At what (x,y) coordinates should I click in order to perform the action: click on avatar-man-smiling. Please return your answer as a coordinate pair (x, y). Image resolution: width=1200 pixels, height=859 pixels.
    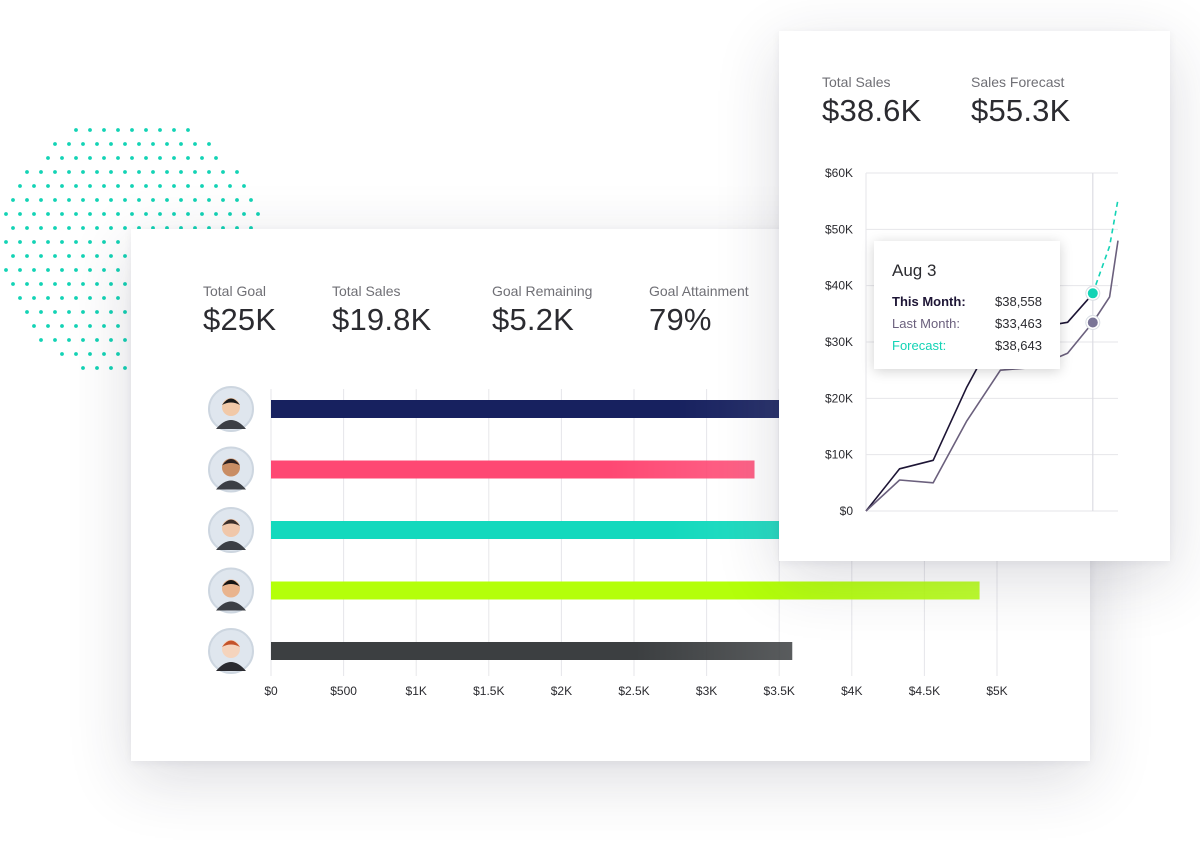
    Looking at the image, I should click on (231, 590).